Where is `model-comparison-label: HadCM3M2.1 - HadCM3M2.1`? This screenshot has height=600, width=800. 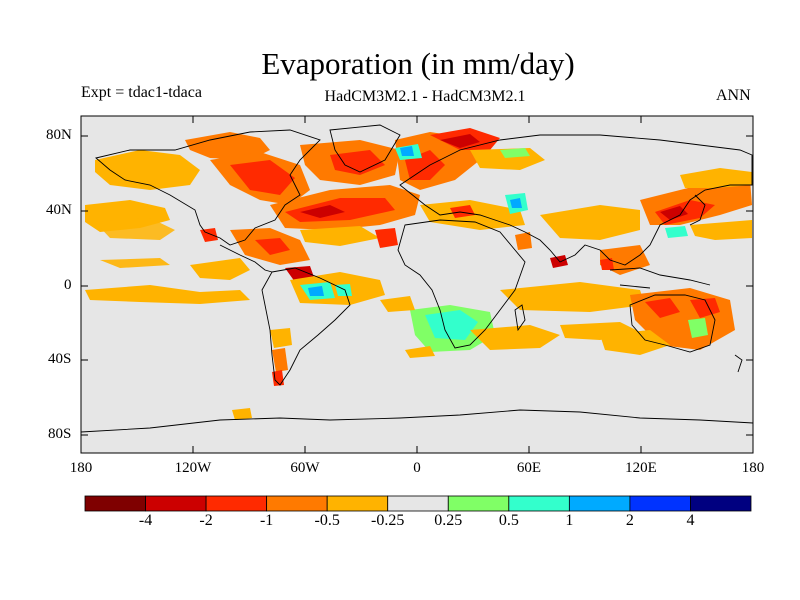
model-comparison-label: HadCM3M2.1 - HadCM3M2.1 is located at coordinates (425, 96).